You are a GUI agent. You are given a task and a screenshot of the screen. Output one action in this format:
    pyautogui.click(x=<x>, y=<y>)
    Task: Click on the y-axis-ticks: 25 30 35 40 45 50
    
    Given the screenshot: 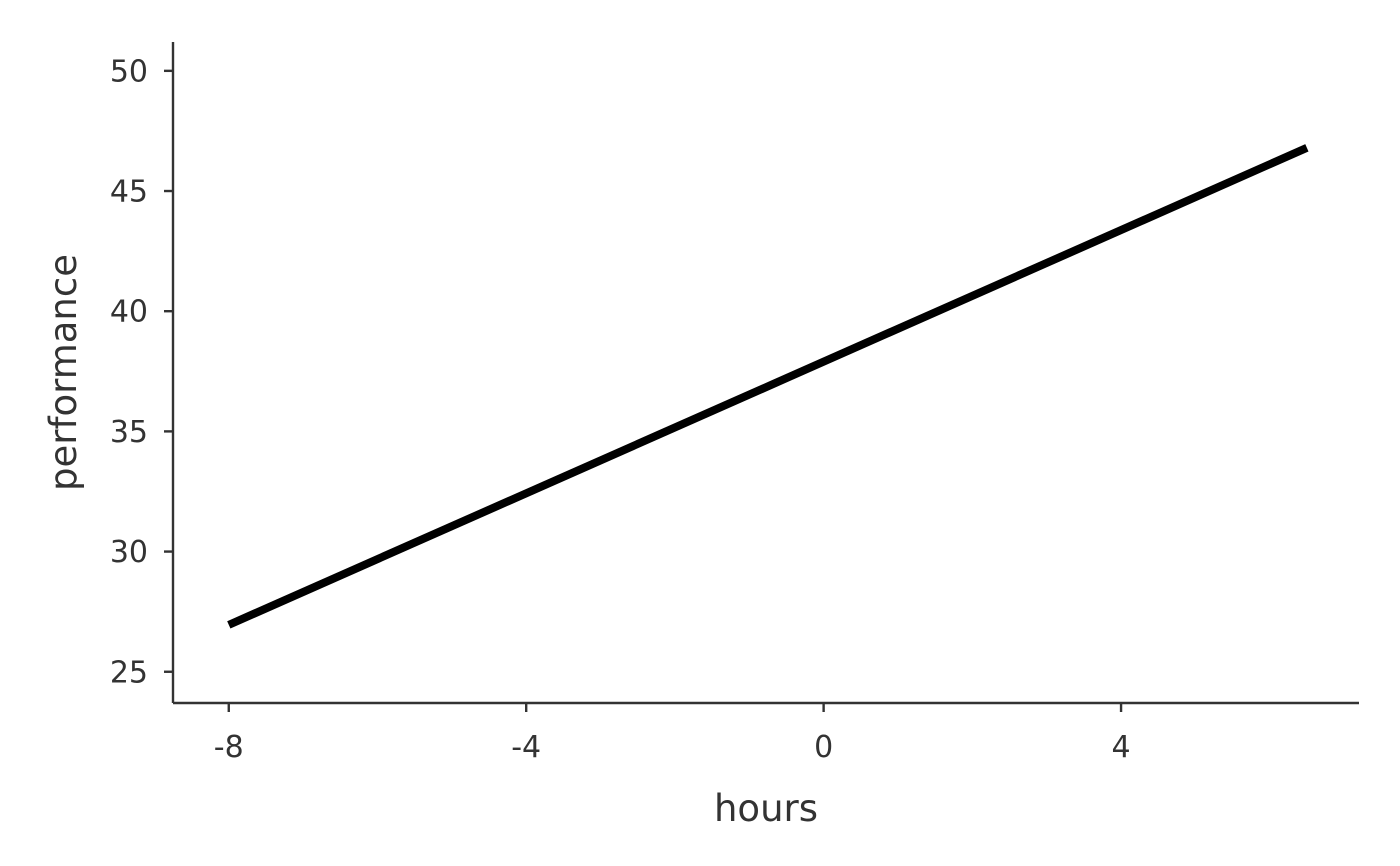 What is the action you would take?
    pyautogui.click(x=141, y=372)
    